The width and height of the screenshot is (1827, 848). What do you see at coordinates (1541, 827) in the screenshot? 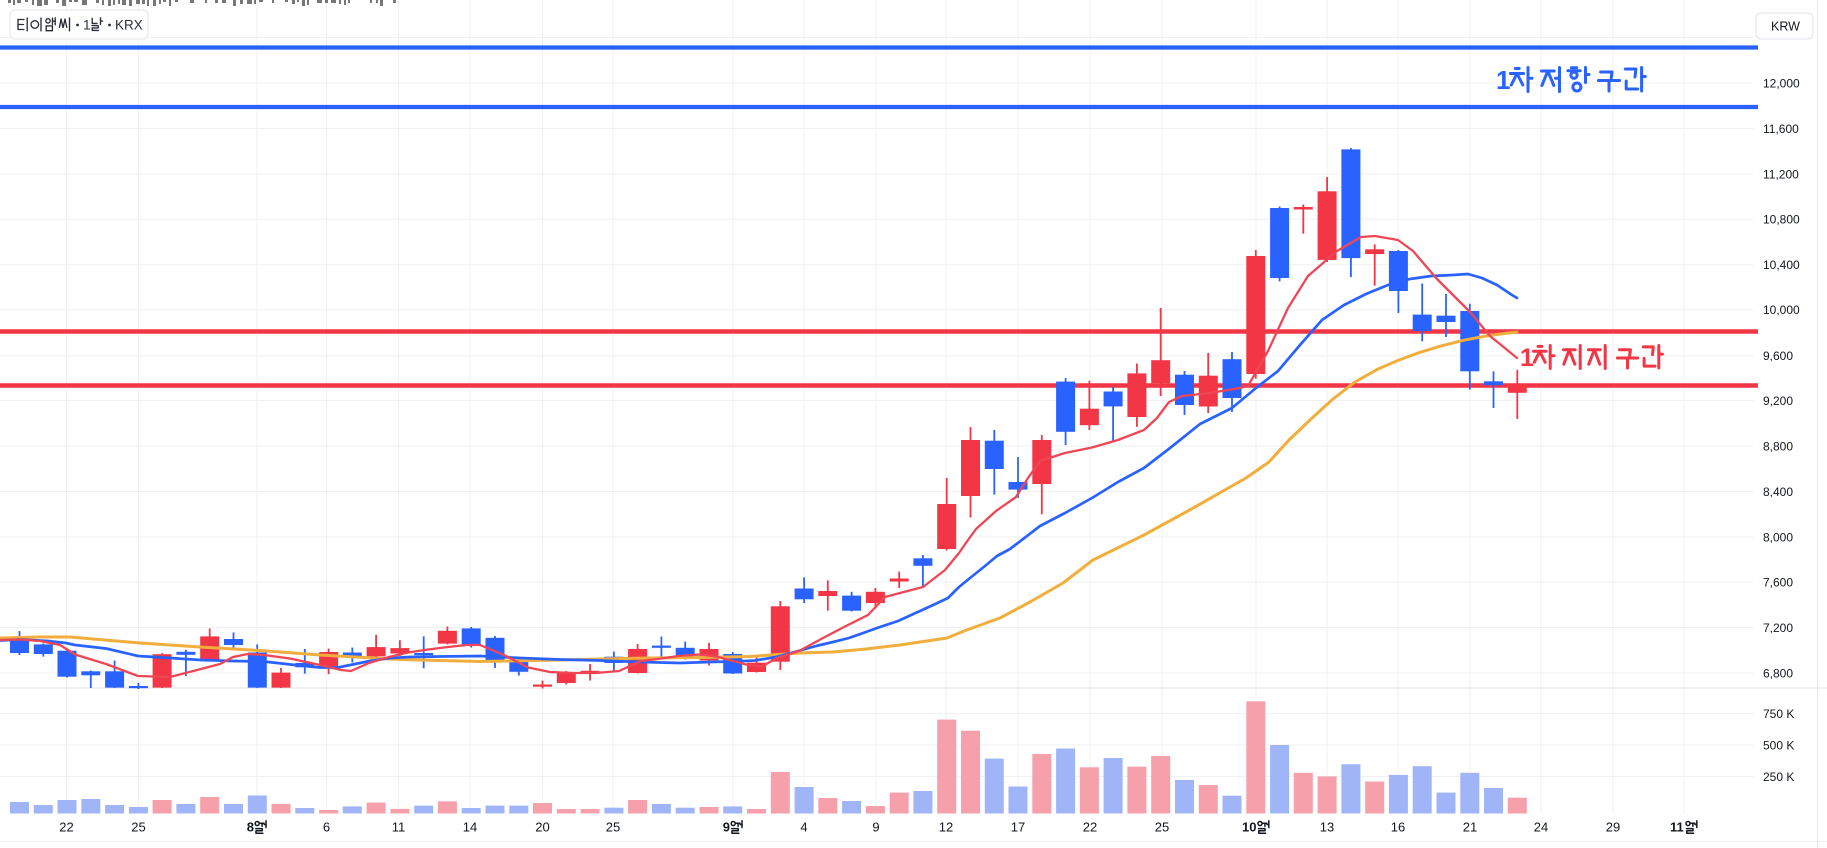
I see `svg-text: 24` at bounding box center [1541, 827].